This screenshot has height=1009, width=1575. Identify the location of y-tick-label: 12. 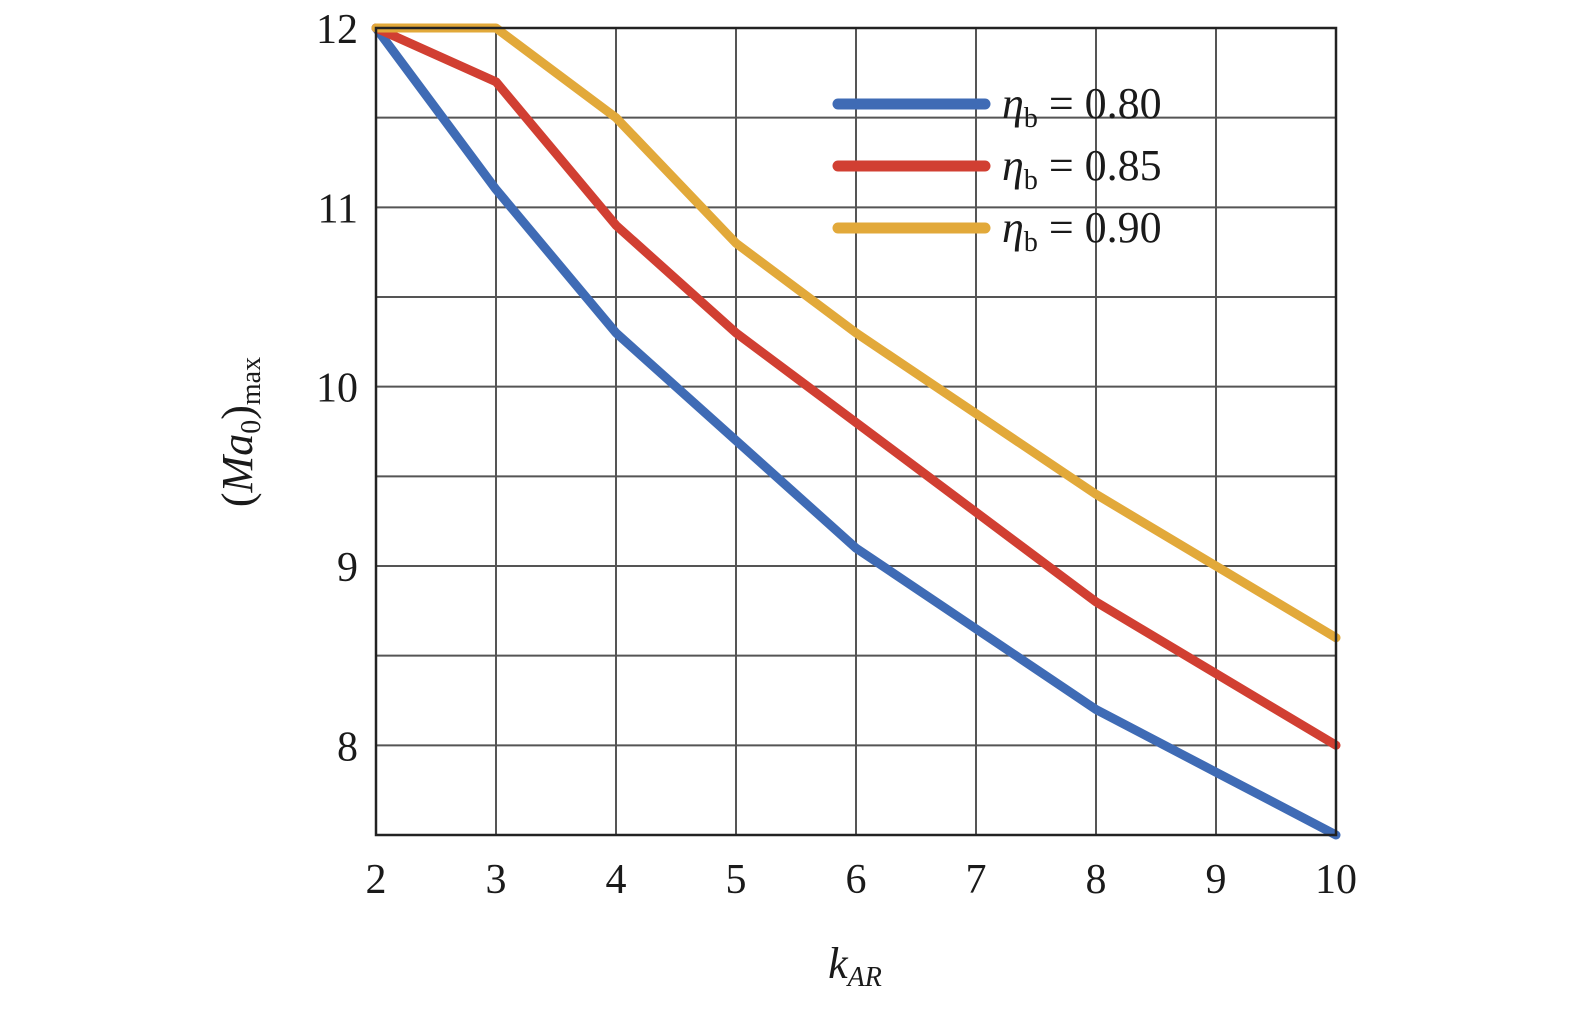
(337, 30).